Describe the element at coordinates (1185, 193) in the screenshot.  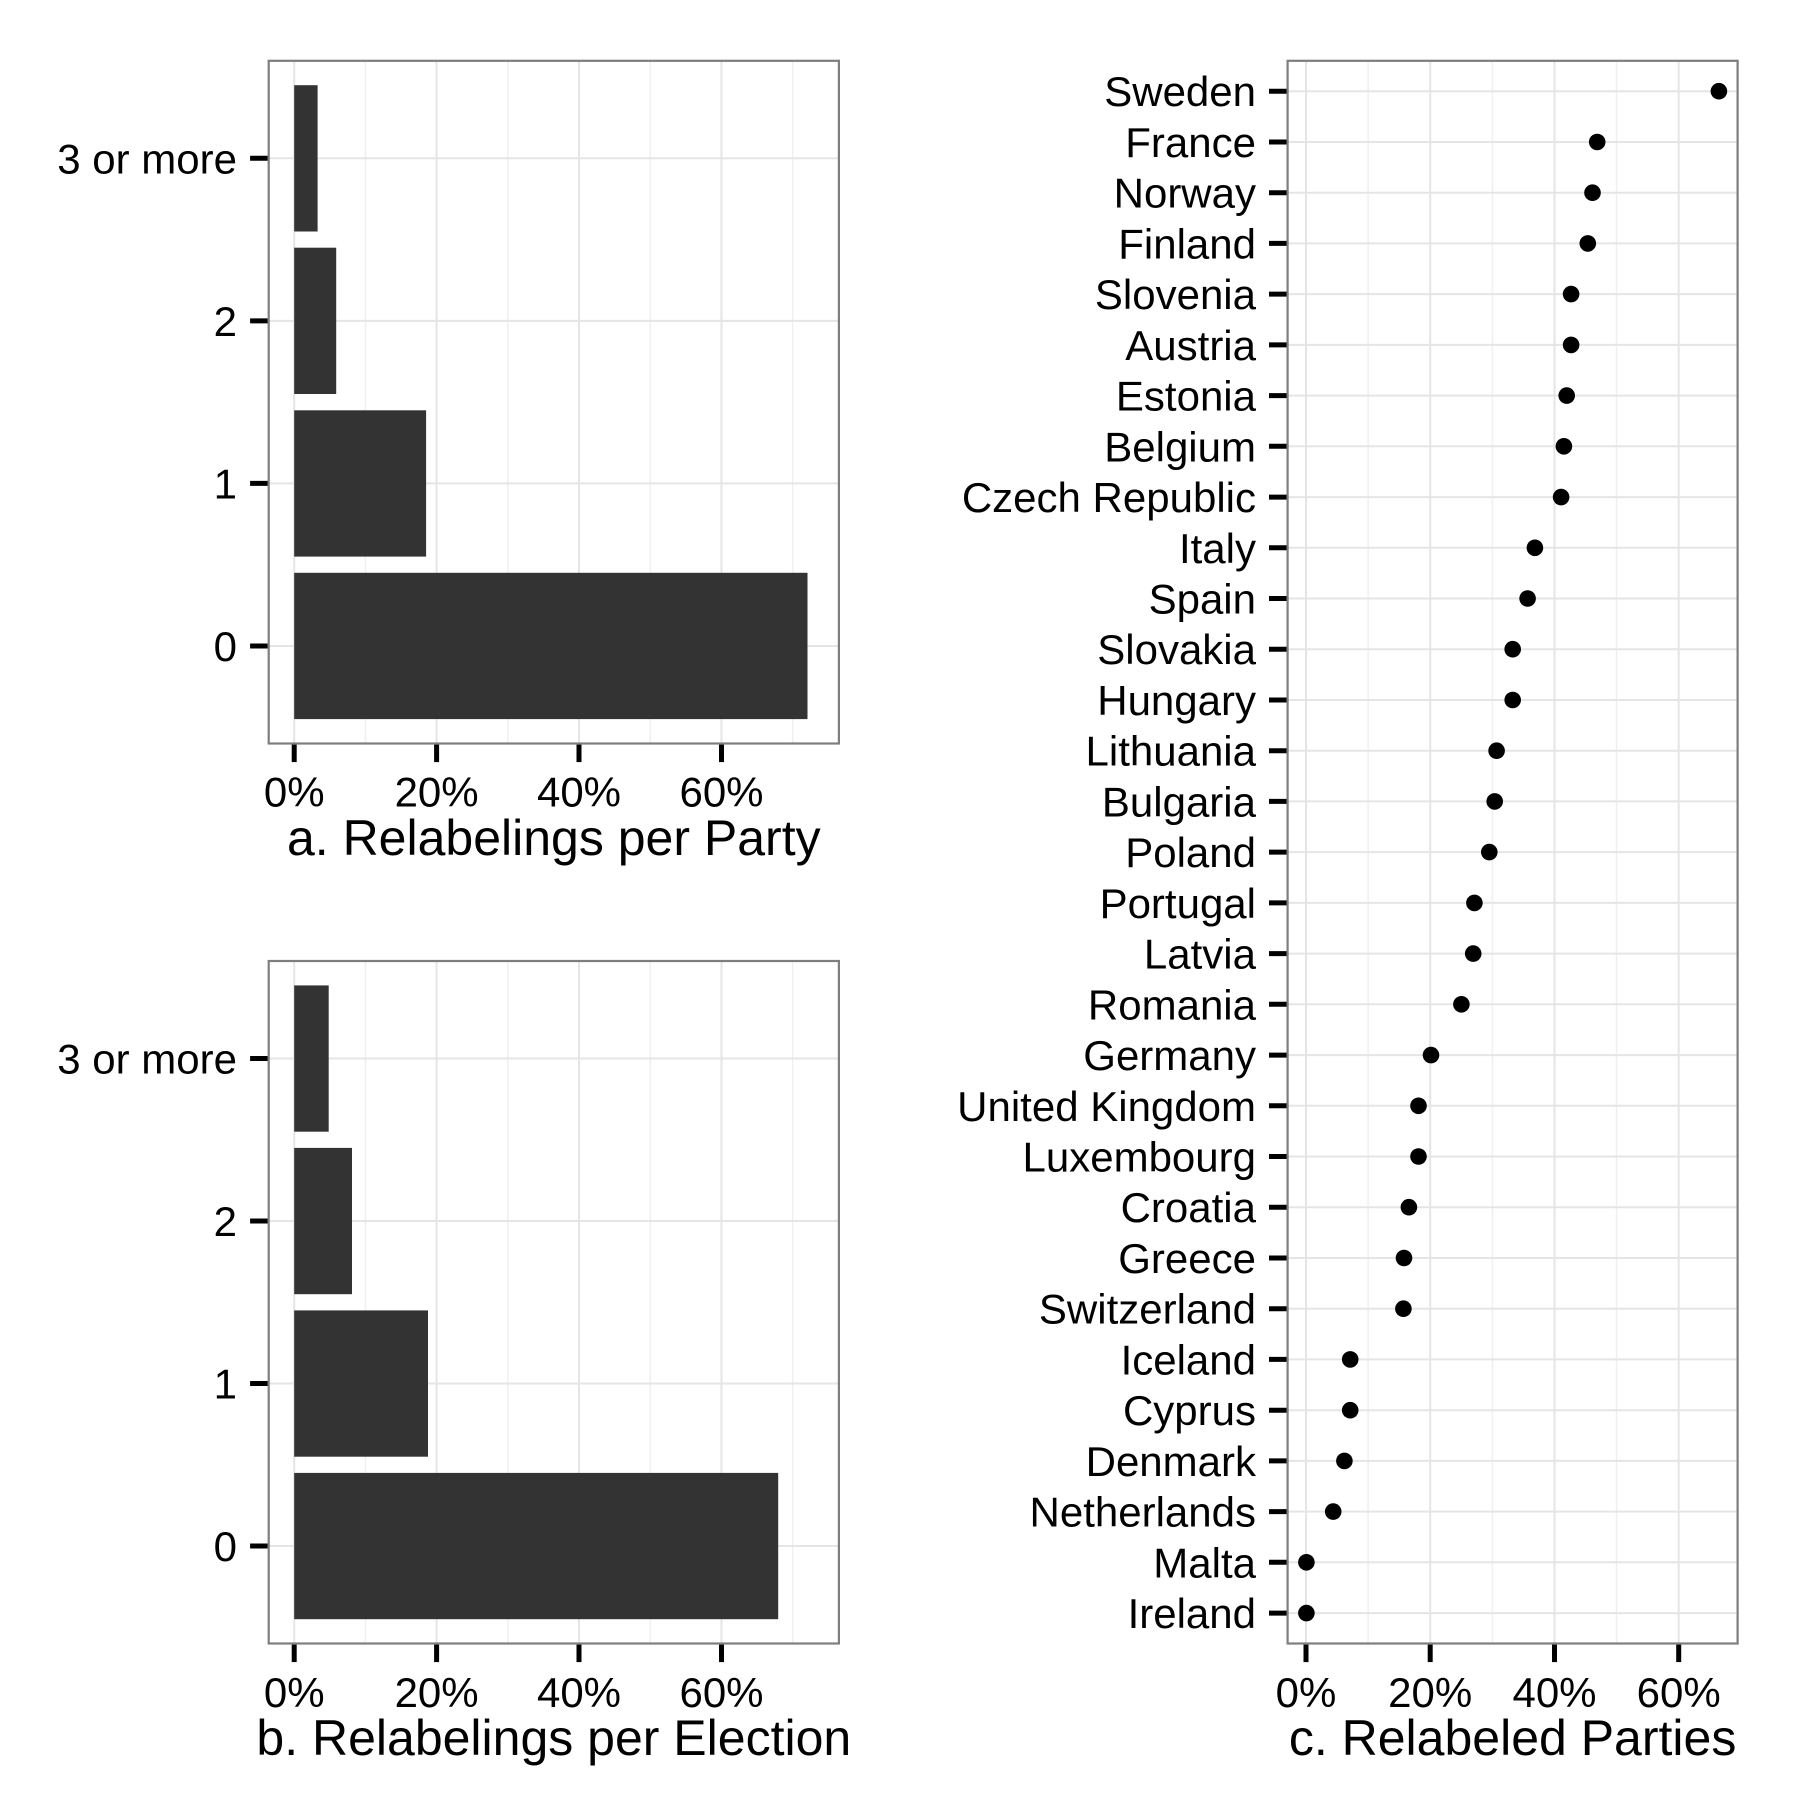
I see `svg-text: Norway` at that location.